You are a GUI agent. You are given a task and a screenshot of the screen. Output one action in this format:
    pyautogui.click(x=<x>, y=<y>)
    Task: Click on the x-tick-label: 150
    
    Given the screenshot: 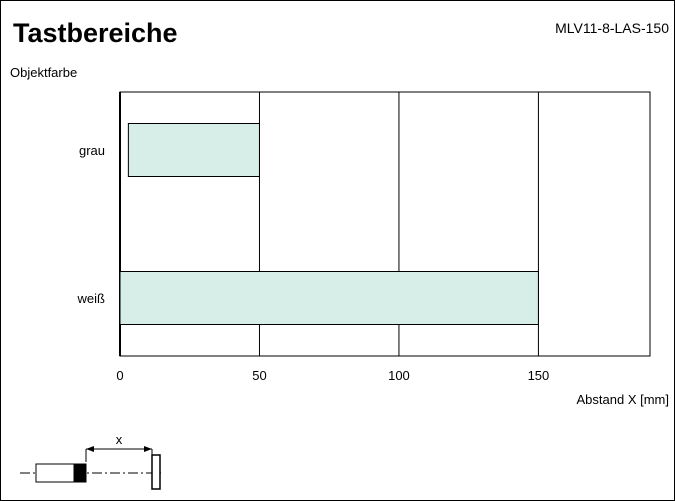 What is the action you would take?
    pyautogui.click(x=539, y=375)
    